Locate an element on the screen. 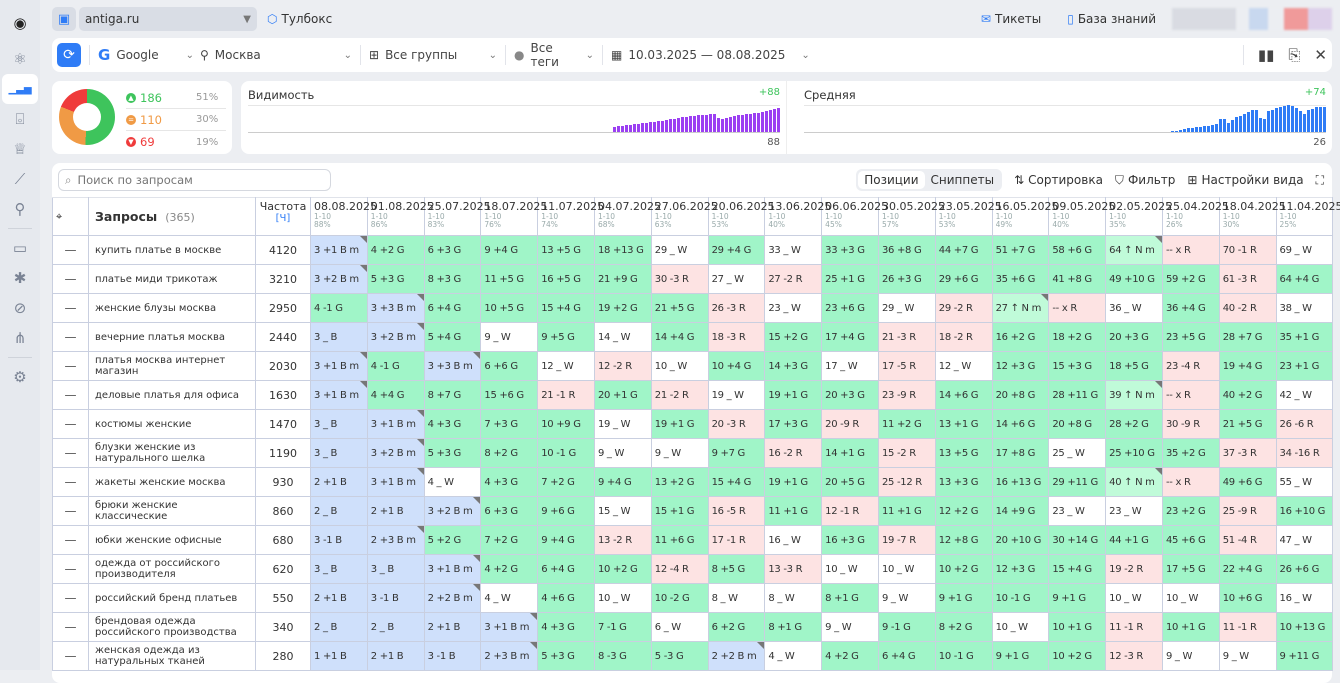 The height and width of the screenshot is (683, 1340). date-column-header: 30.05.2025 1-10 57% is located at coordinates (911, 216).